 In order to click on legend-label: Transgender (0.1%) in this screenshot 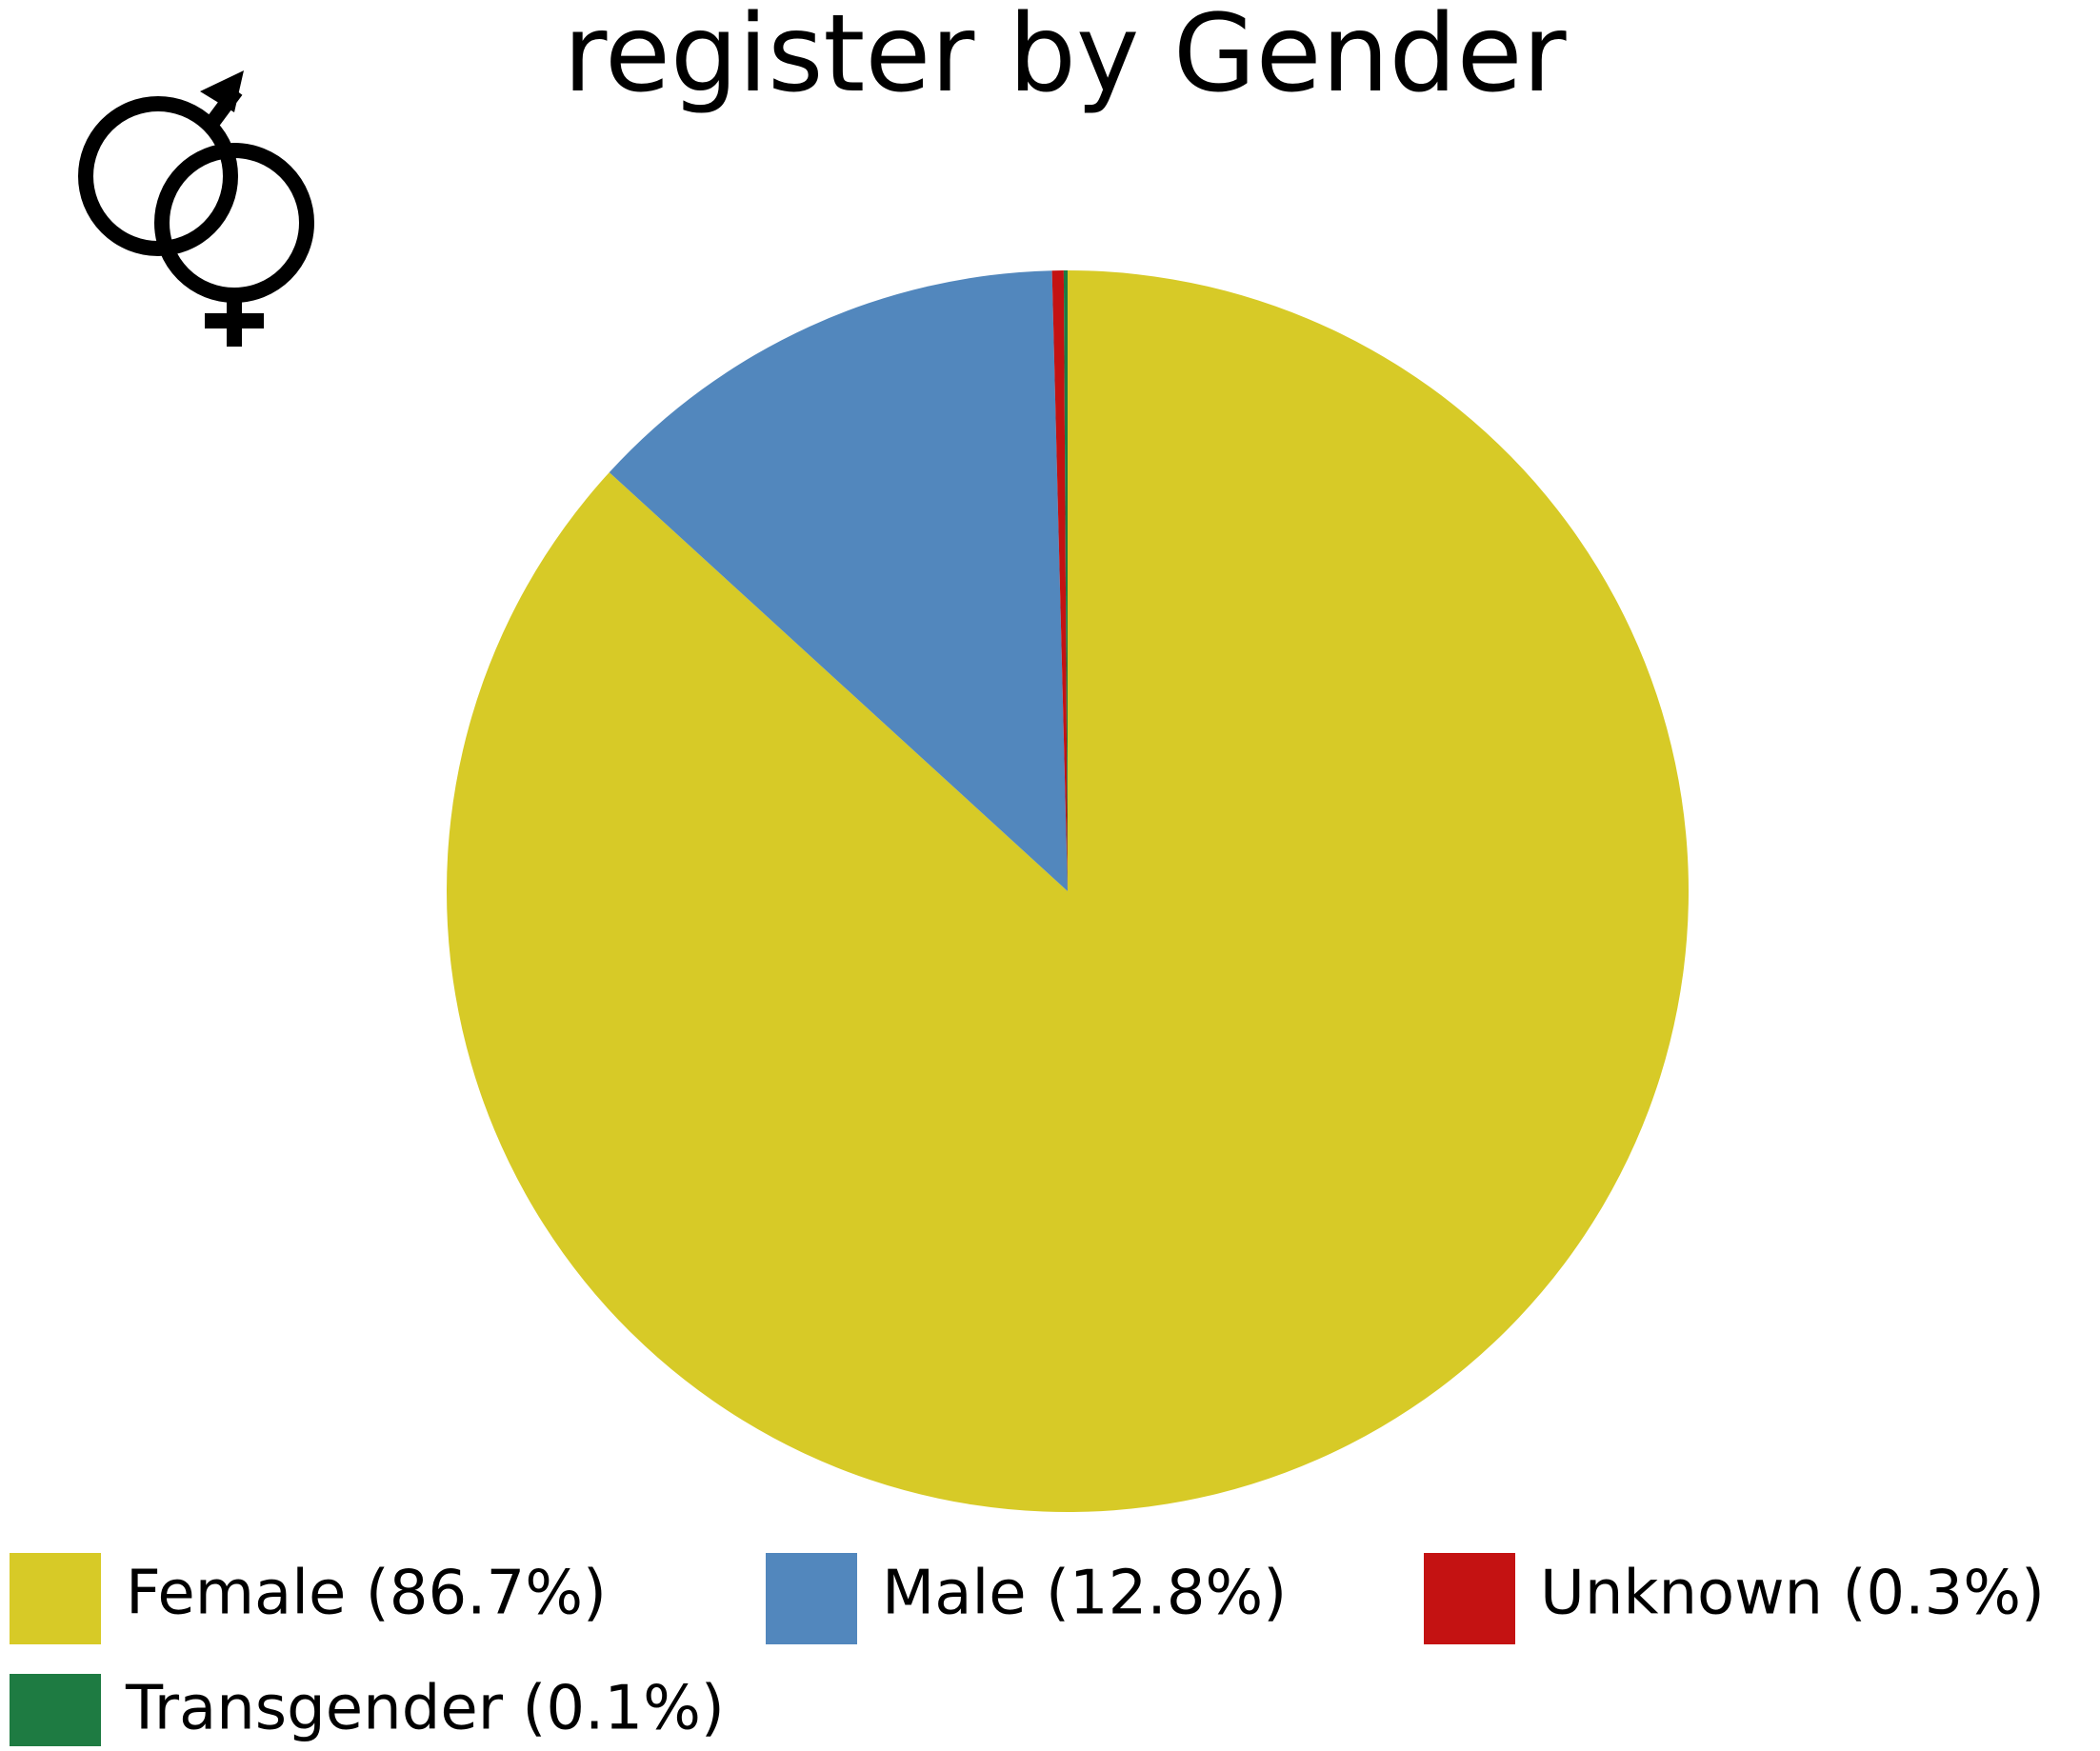, I will do `click(425, 1709)`.